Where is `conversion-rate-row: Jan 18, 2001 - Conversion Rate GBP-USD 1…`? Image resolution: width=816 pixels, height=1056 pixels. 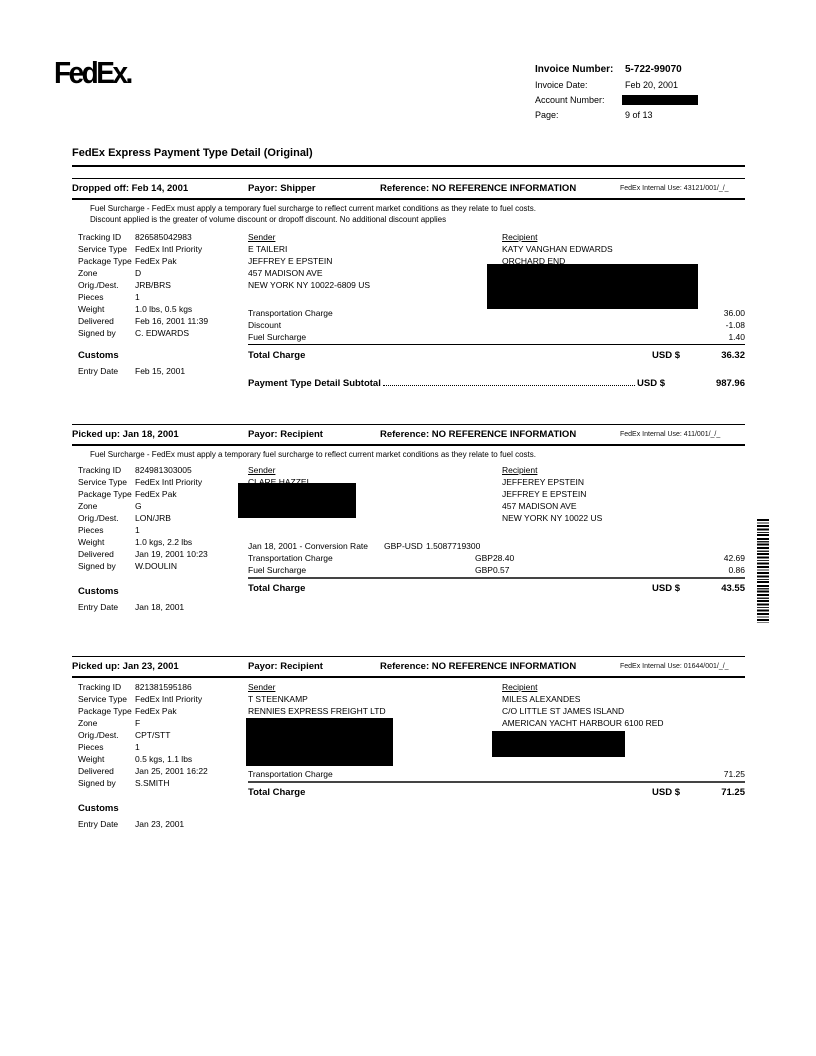 conversion-rate-row: Jan 18, 2001 - Conversion Rate GBP-USD 1… is located at coordinates (364, 546).